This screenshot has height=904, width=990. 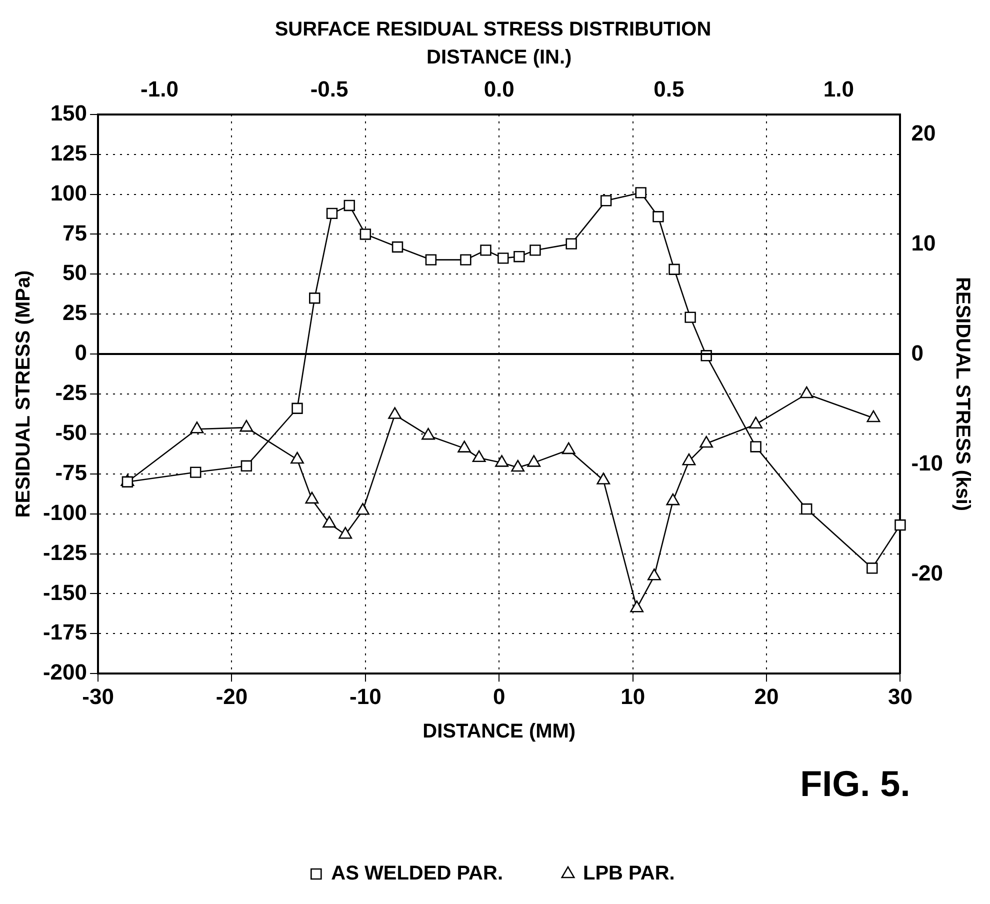 I want to click on x2-tick-label: -1.0, so click(x=159, y=89).